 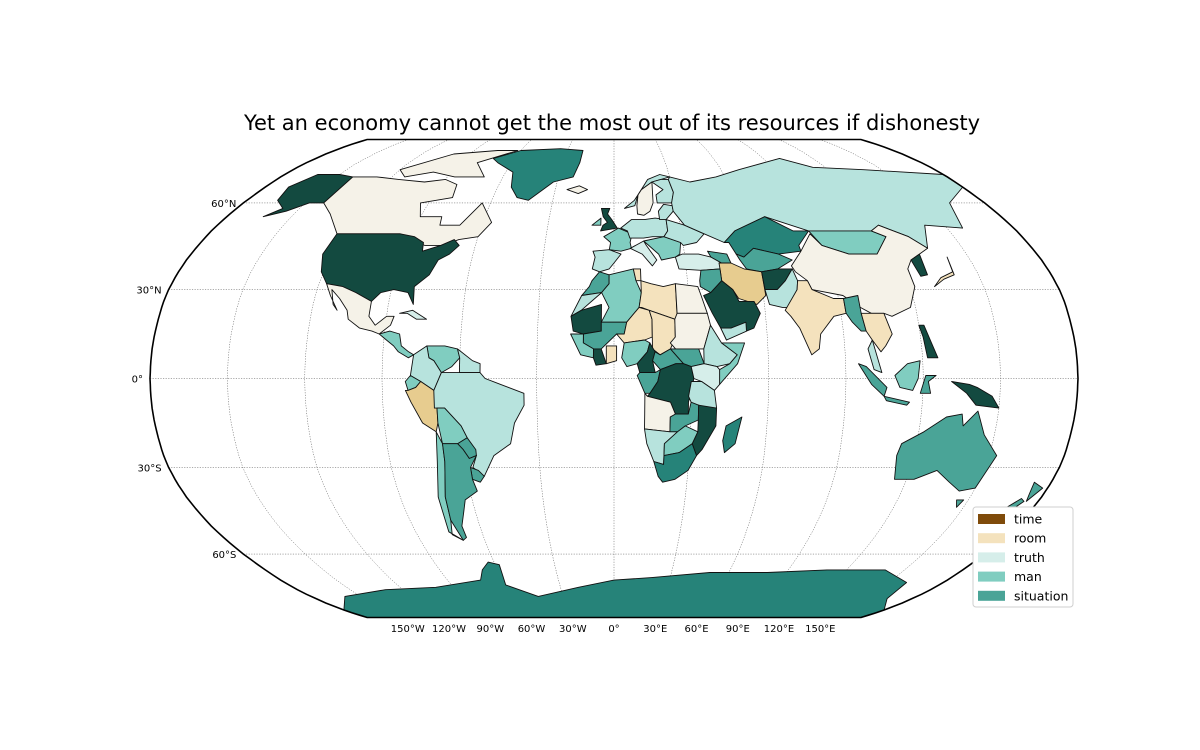 I want to click on country-uk, so click(x=609, y=219).